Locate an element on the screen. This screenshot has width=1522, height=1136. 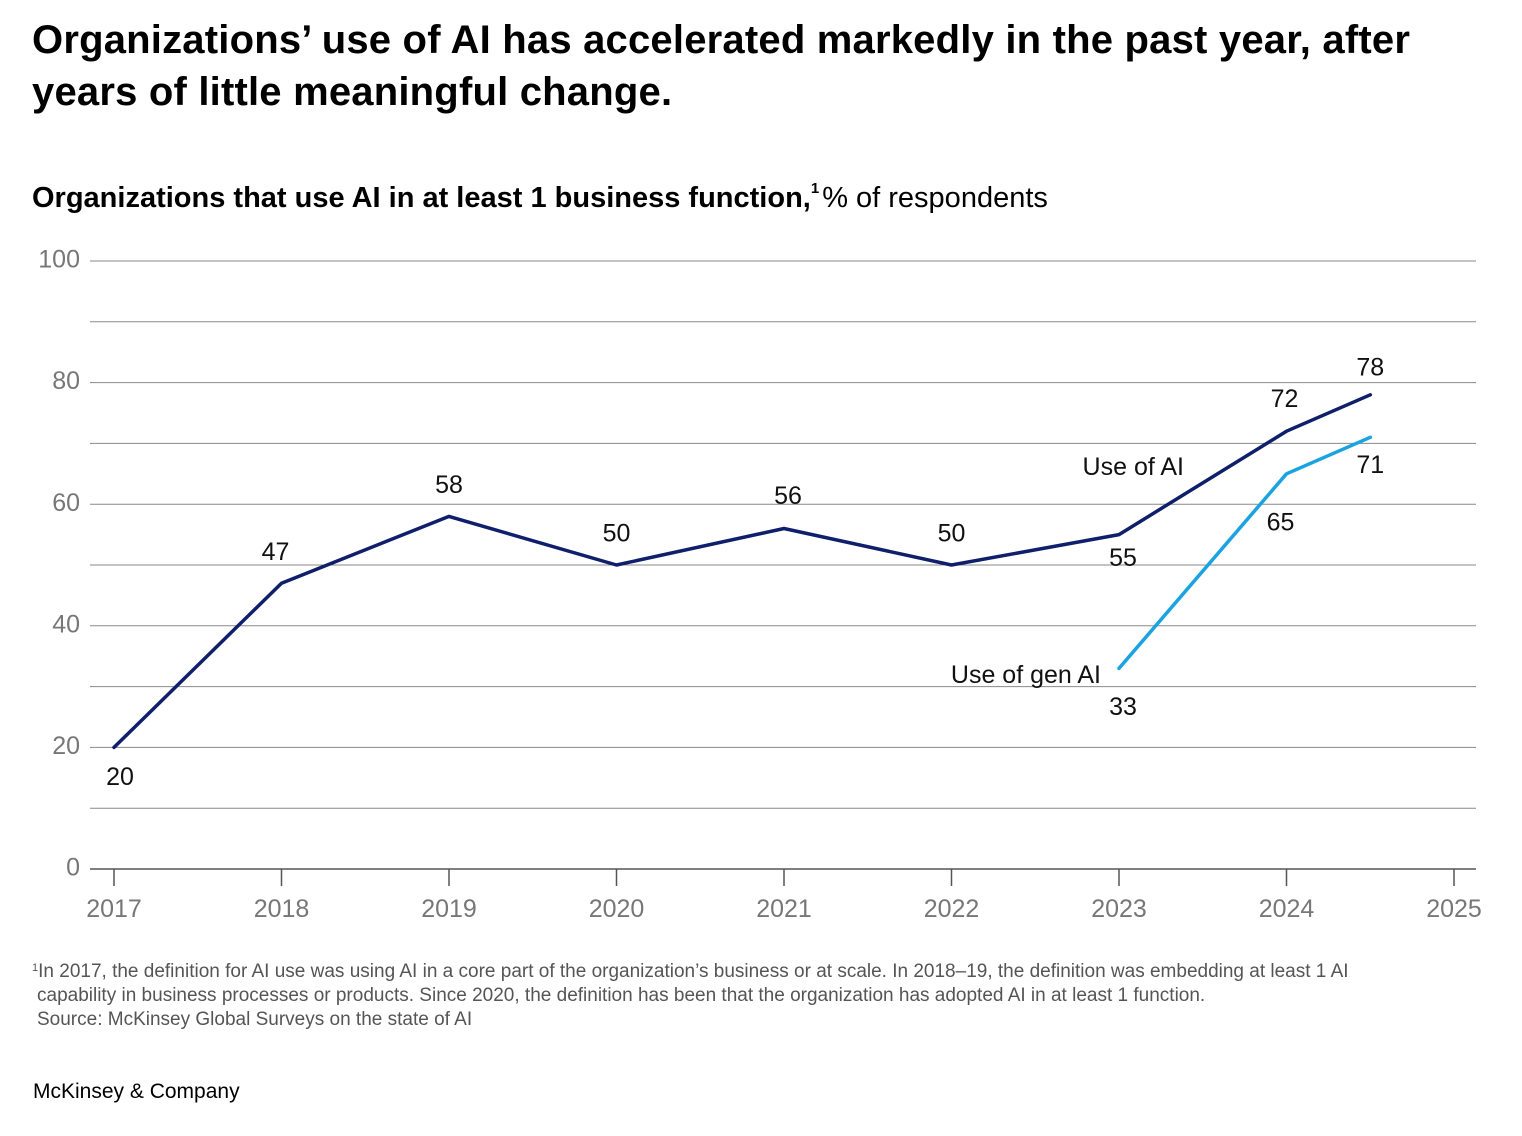
subtitle-footnote-marker: 1 is located at coordinates (815, 188).